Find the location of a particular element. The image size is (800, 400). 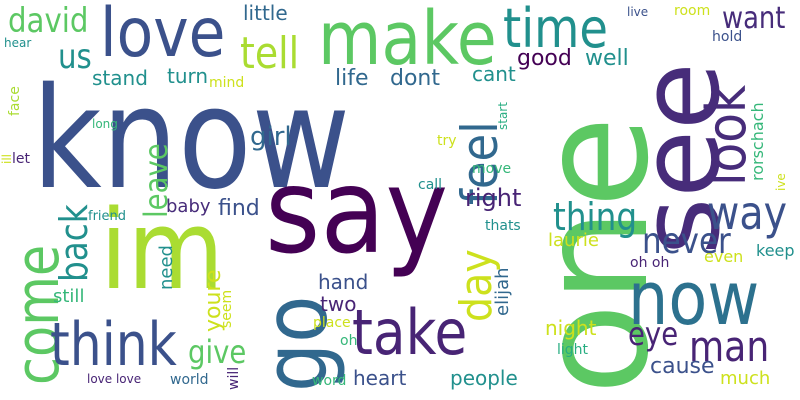

word-good: good is located at coordinates (544, 58).